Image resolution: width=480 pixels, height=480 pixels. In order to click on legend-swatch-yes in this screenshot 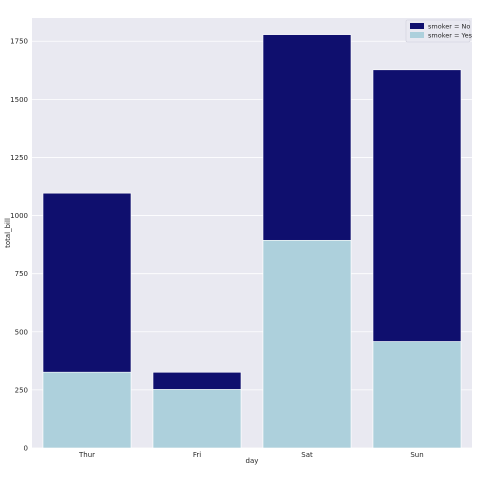, I will do `click(417, 35)`.